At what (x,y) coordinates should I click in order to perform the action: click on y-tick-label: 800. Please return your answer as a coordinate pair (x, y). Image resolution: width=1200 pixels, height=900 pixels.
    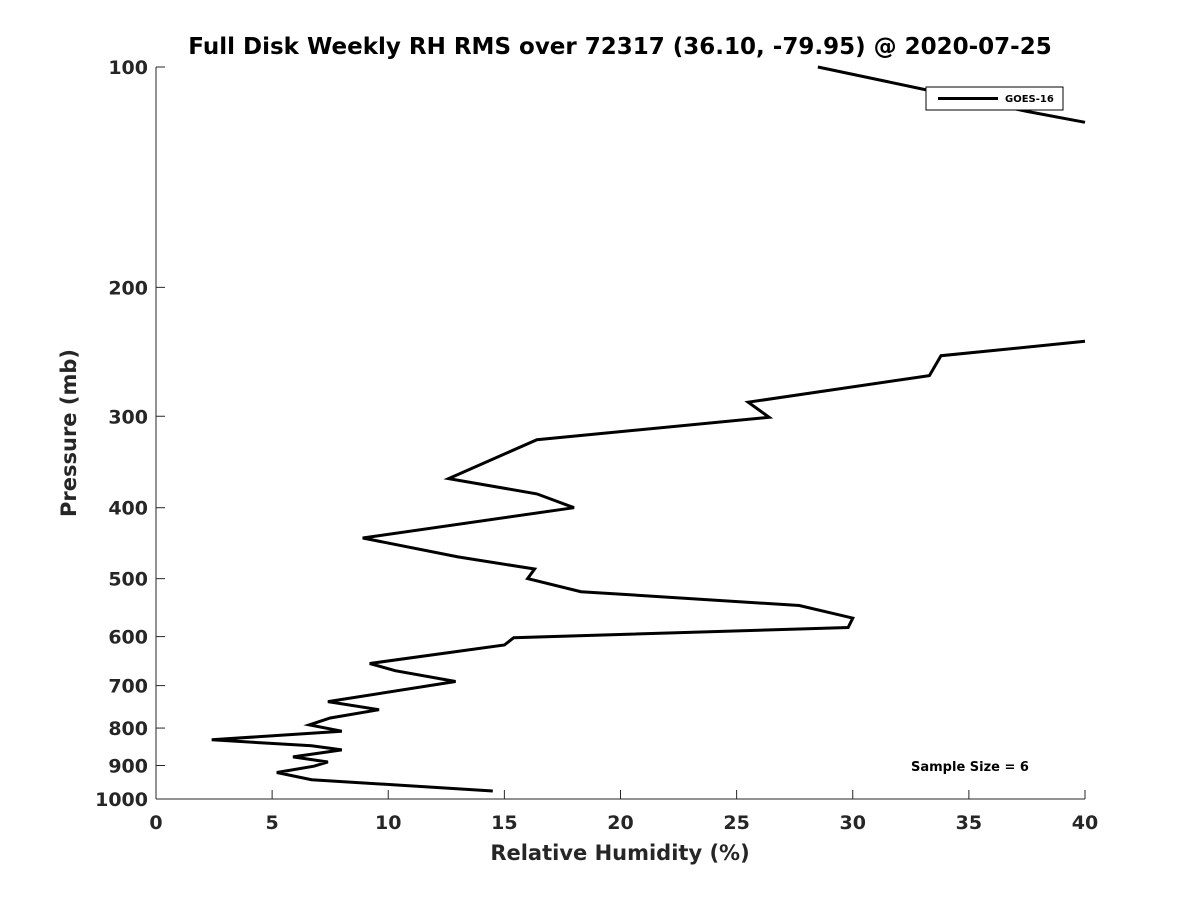
    Looking at the image, I should click on (128, 729).